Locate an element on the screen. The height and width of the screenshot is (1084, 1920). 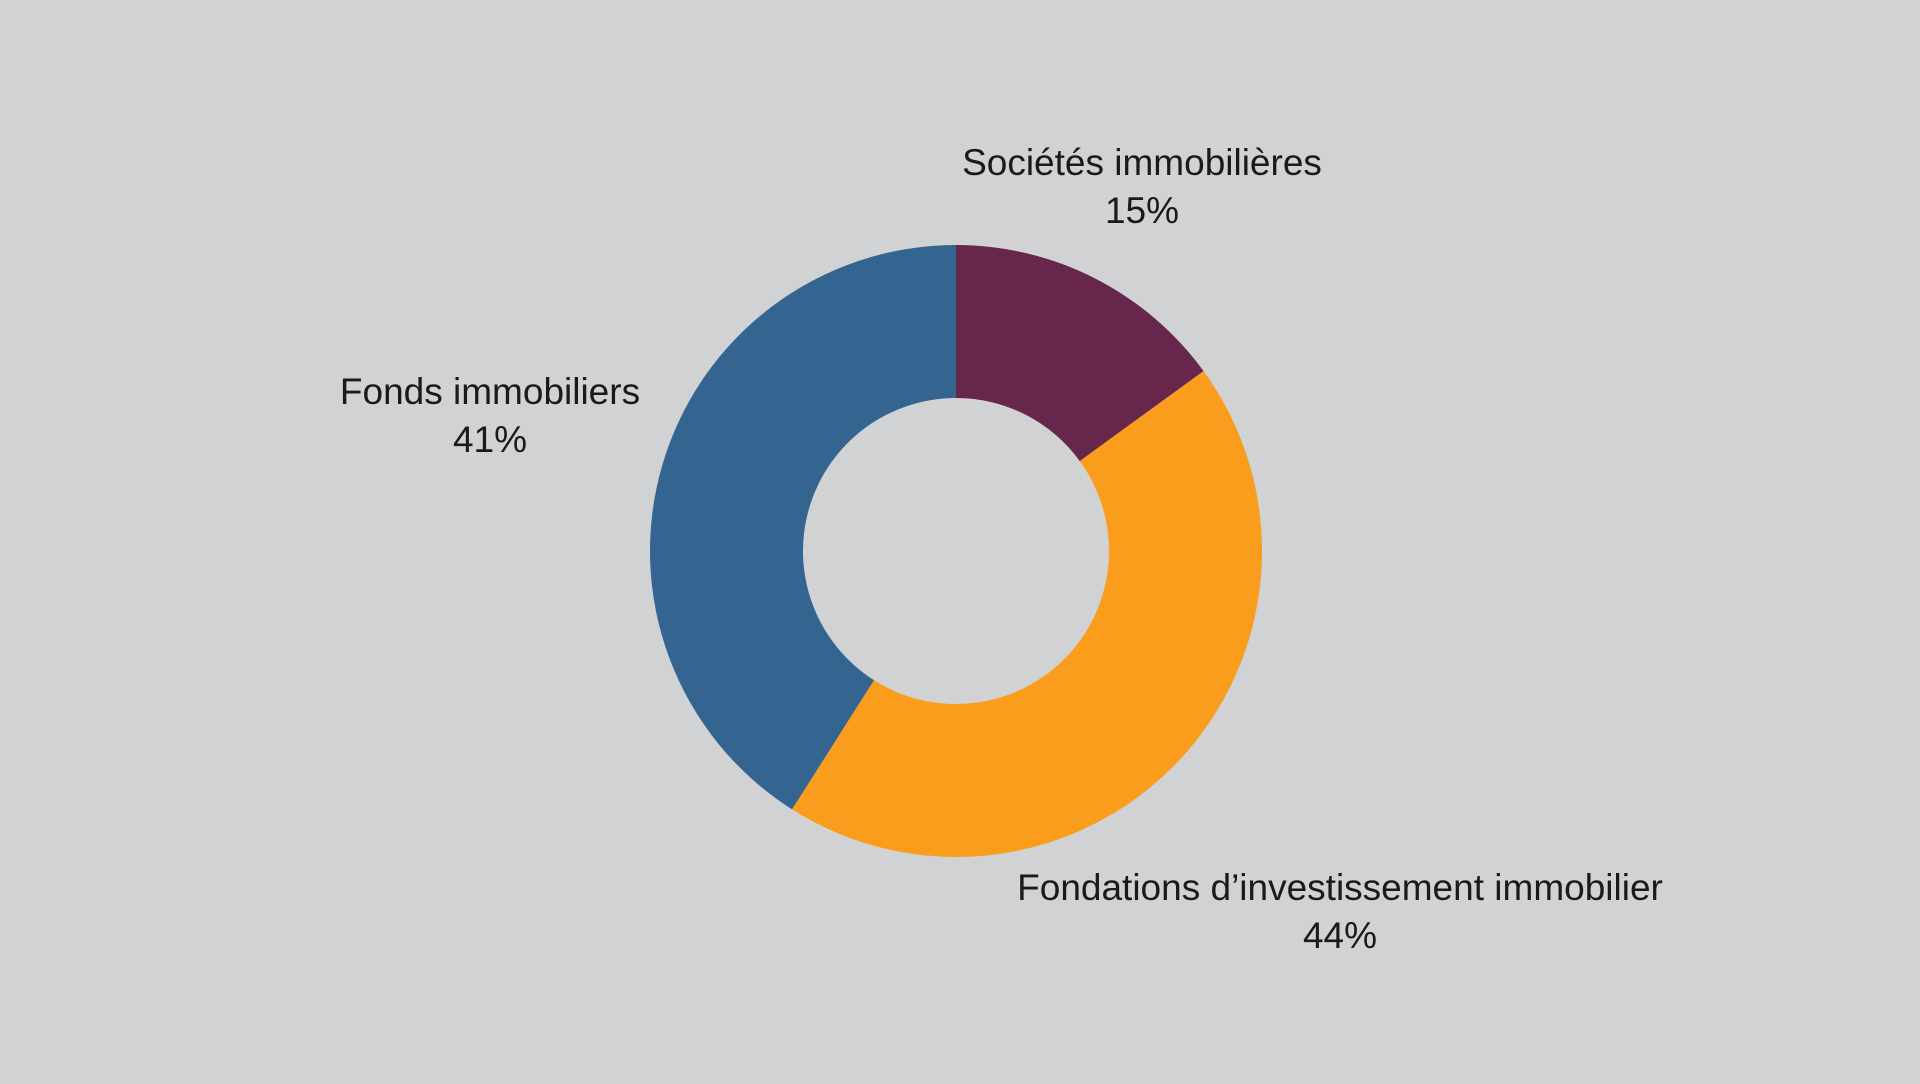
slice-label-name: Sociétés immobilières is located at coordinates (1142, 162).